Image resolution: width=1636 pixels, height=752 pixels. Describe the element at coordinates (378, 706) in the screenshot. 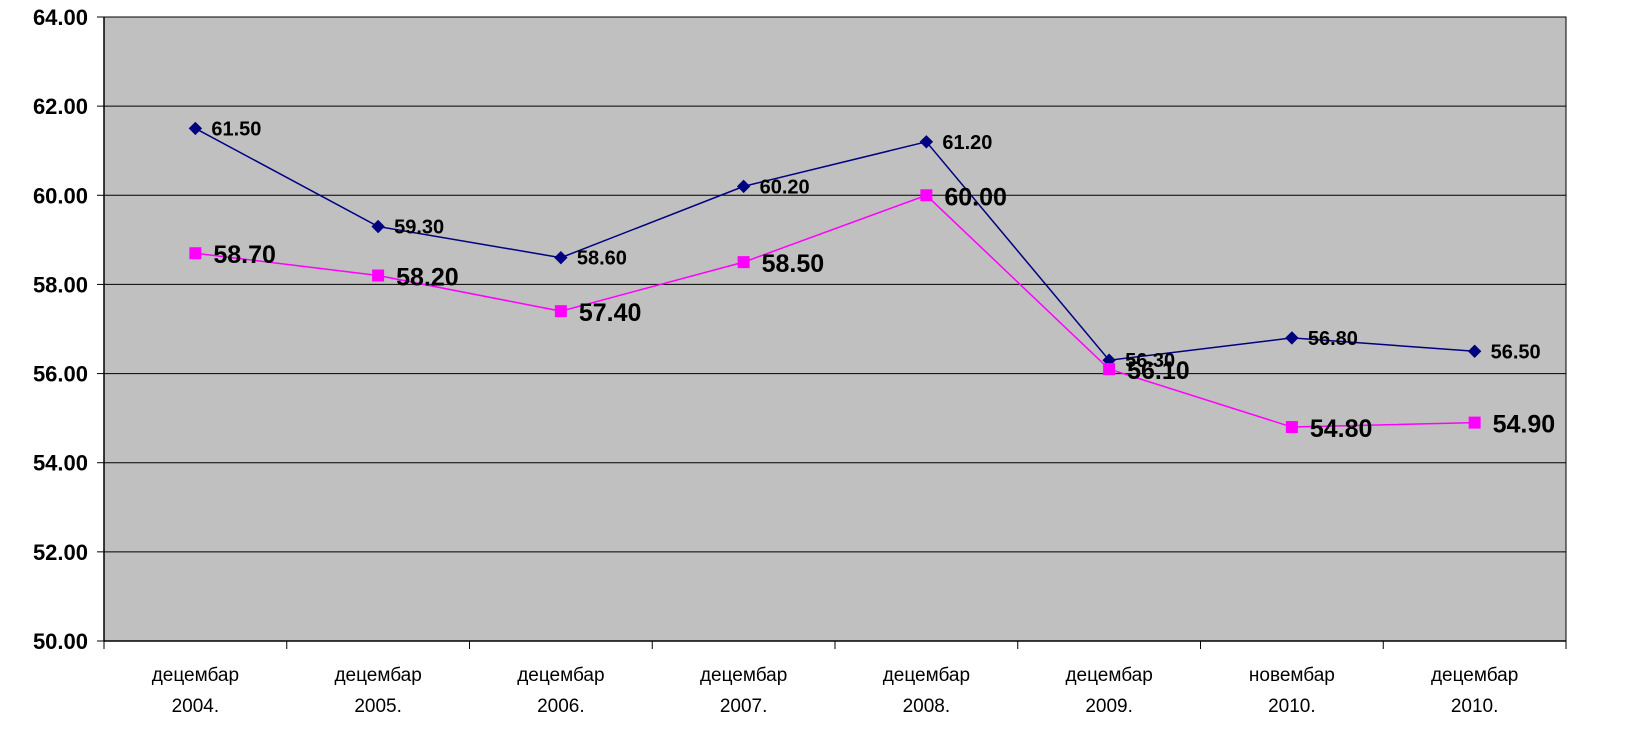

I see `x-tick-label: 2005.` at that location.